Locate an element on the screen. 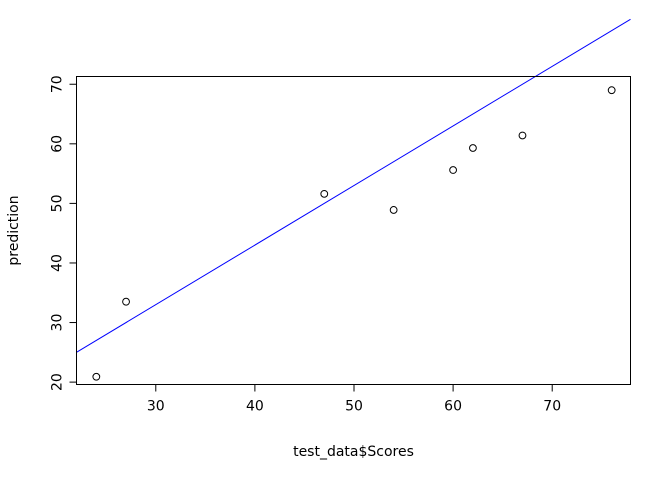  x-tick-label: 50 is located at coordinates (354, 407).